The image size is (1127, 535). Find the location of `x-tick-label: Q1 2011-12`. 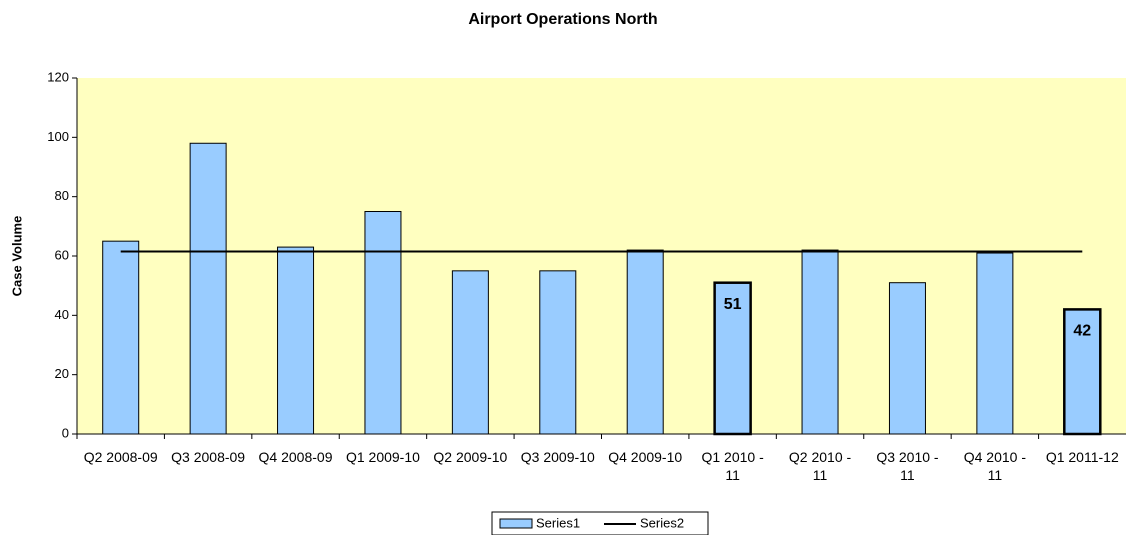

x-tick-label: Q1 2011-12 is located at coordinates (1082, 457).